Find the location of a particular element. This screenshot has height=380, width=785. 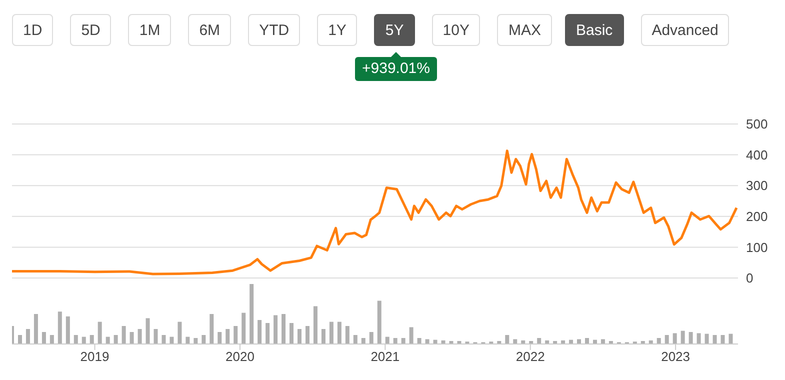

y-tick-label: 500 is located at coordinates (757, 124).